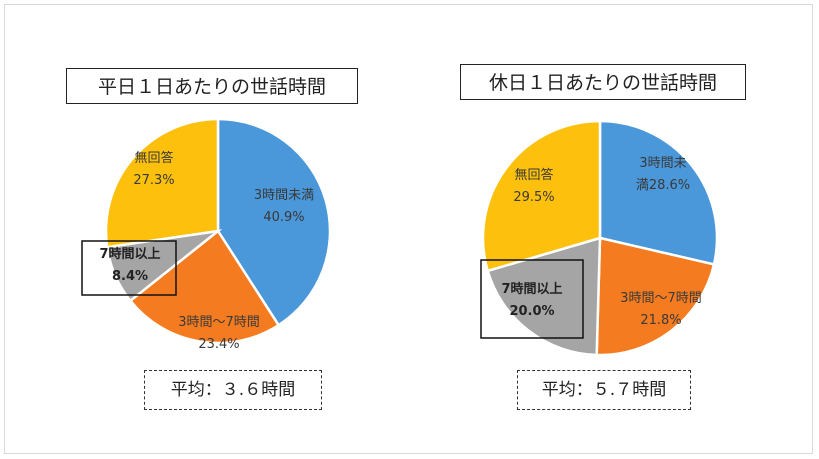  I want to click on slice-label-2: 7時間以上 20.0%, so click(531, 300).